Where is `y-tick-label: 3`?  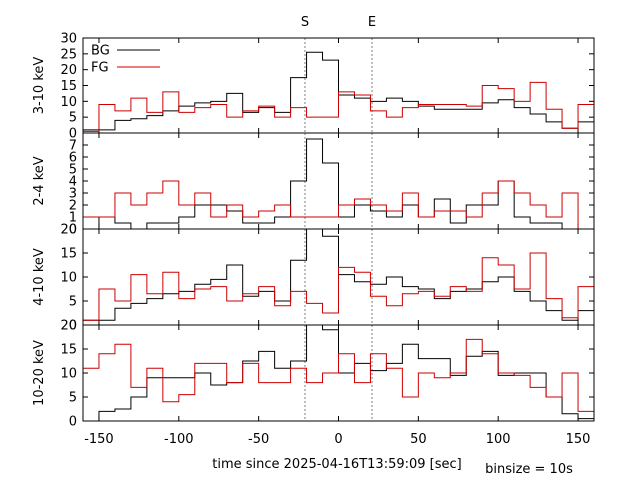
y-tick-label: 3 is located at coordinates (73, 194).